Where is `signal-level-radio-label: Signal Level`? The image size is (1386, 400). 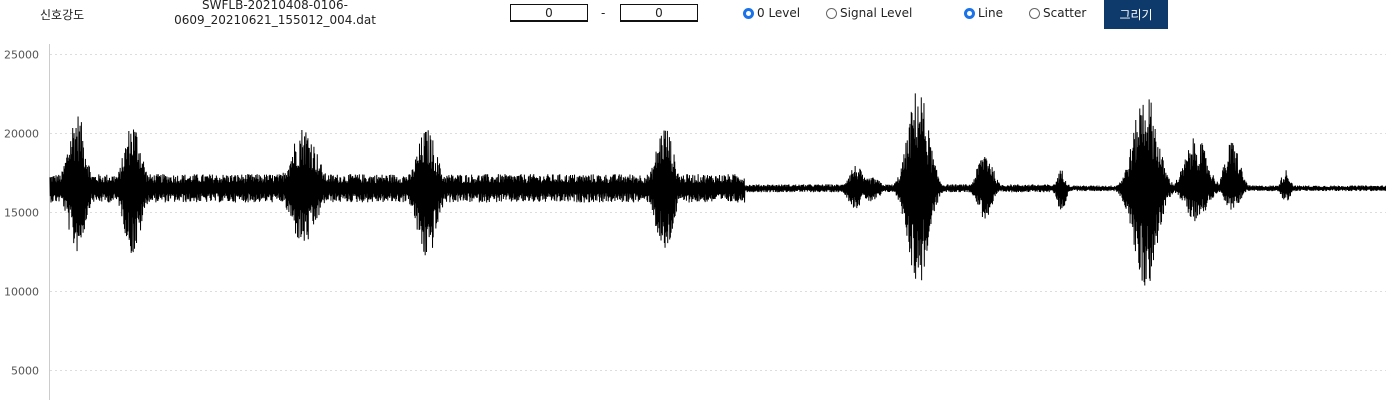 signal-level-radio-label: Signal Level is located at coordinates (876, 13).